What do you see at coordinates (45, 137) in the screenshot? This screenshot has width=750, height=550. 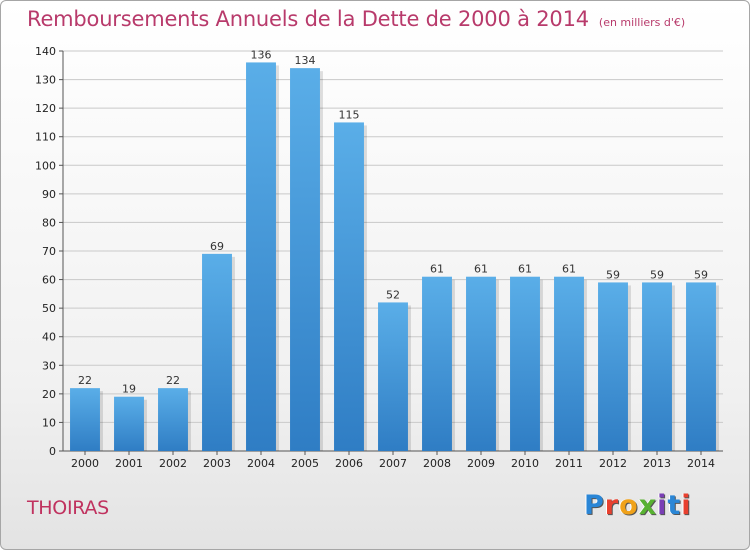 I see `y-tick-label: 110` at bounding box center [45, 137].